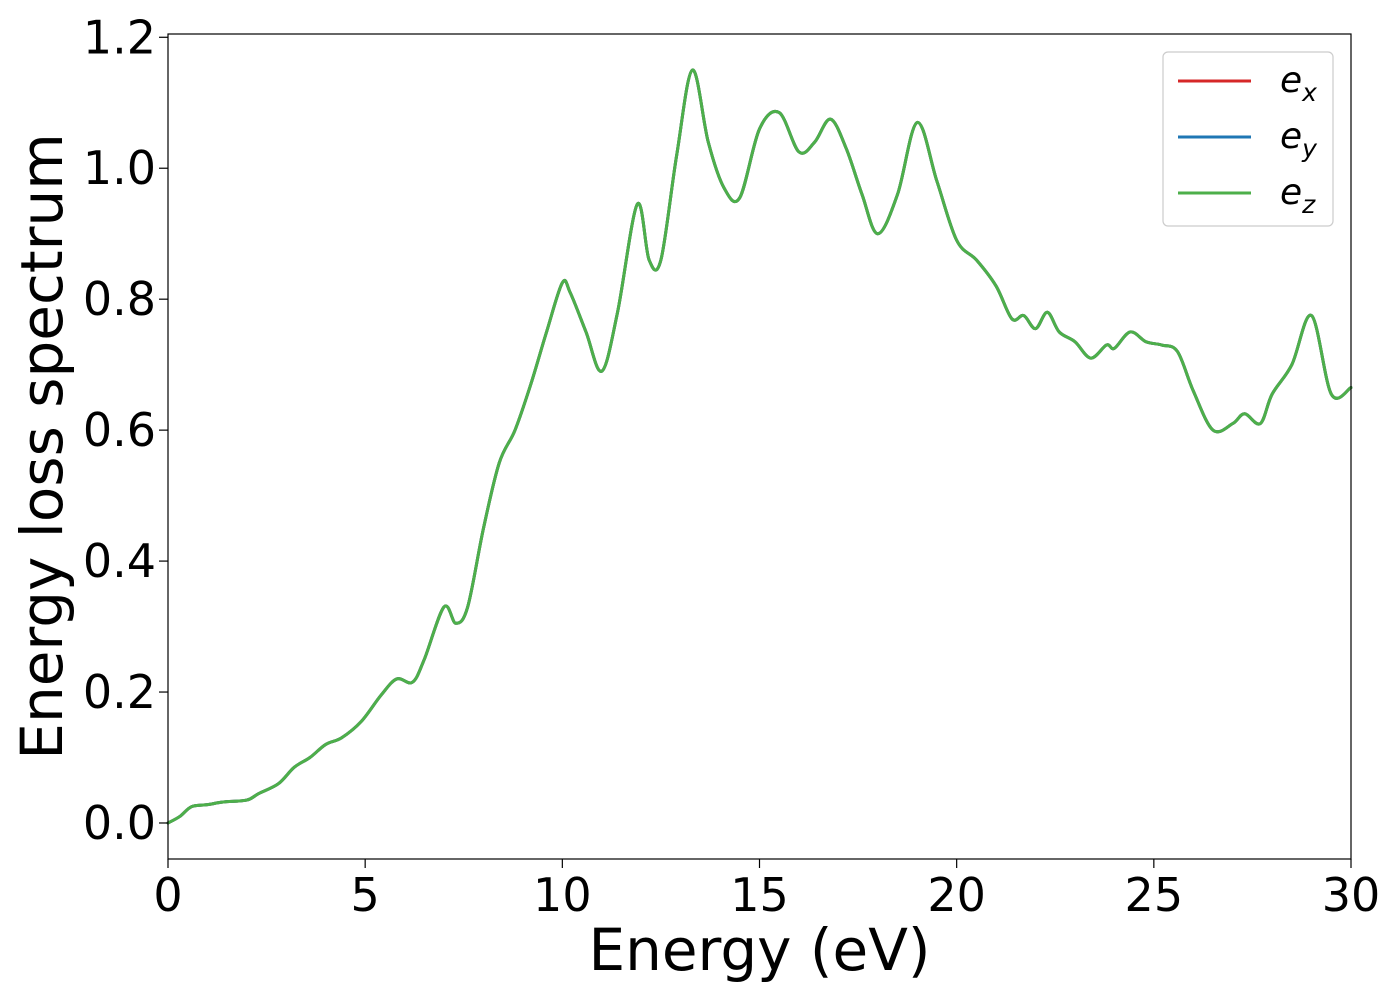 This screenshot has height=1000, width=1400. I want to click on y-tick-label: 0.4, so click(119, 561).